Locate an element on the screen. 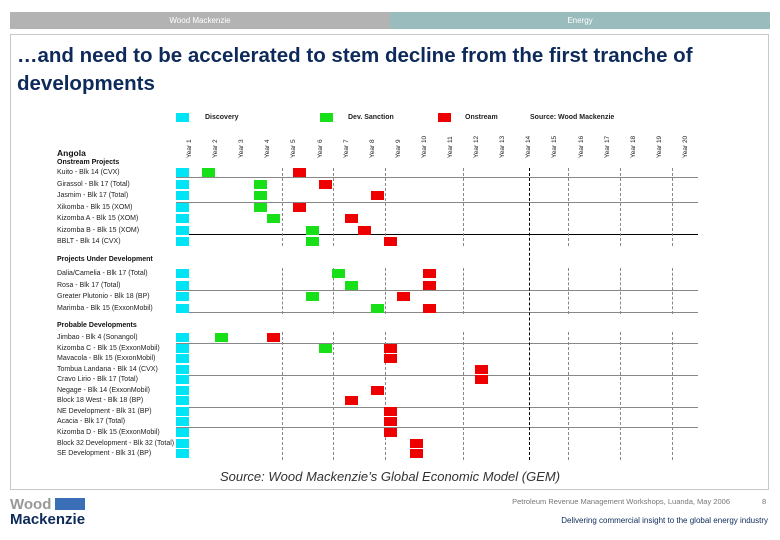 The image size is (780, 540). legend-note: Source: Wood Mackenzie is located at coordinates (572, 117).